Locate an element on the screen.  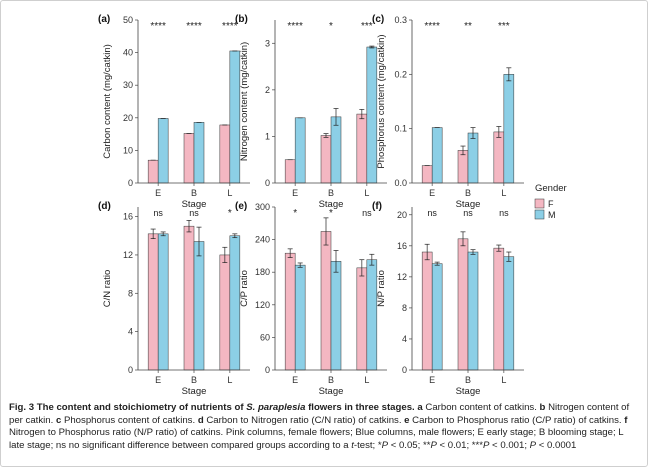
y-axis-title: N/P ratio is located at coordinates (381, 288).